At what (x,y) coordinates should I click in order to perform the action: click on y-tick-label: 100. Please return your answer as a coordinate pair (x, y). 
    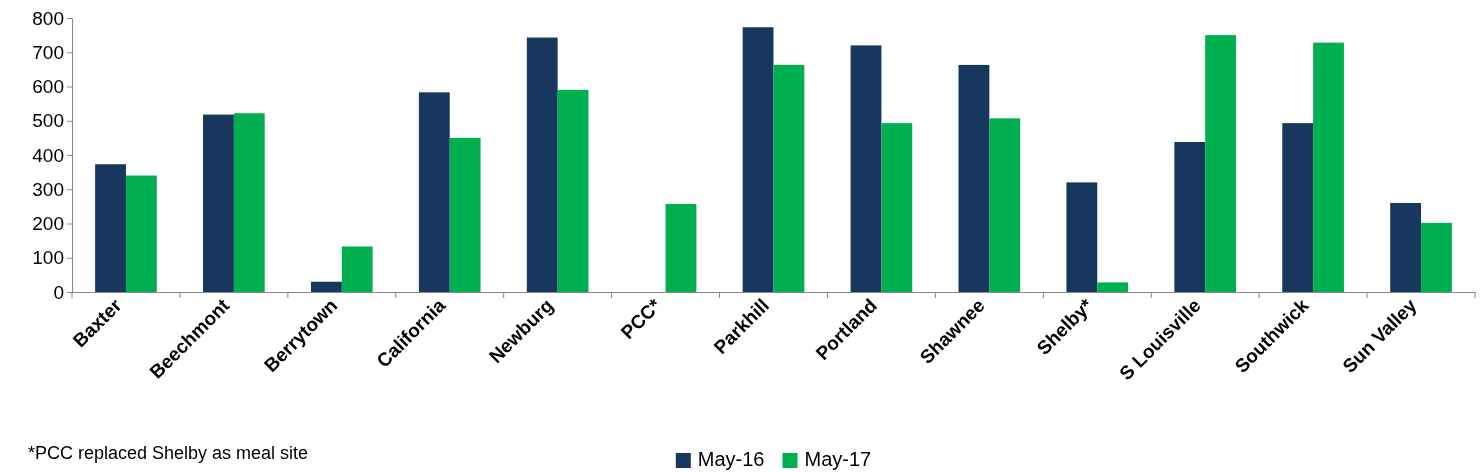
    Looking at the image, I should click on (48, 258).